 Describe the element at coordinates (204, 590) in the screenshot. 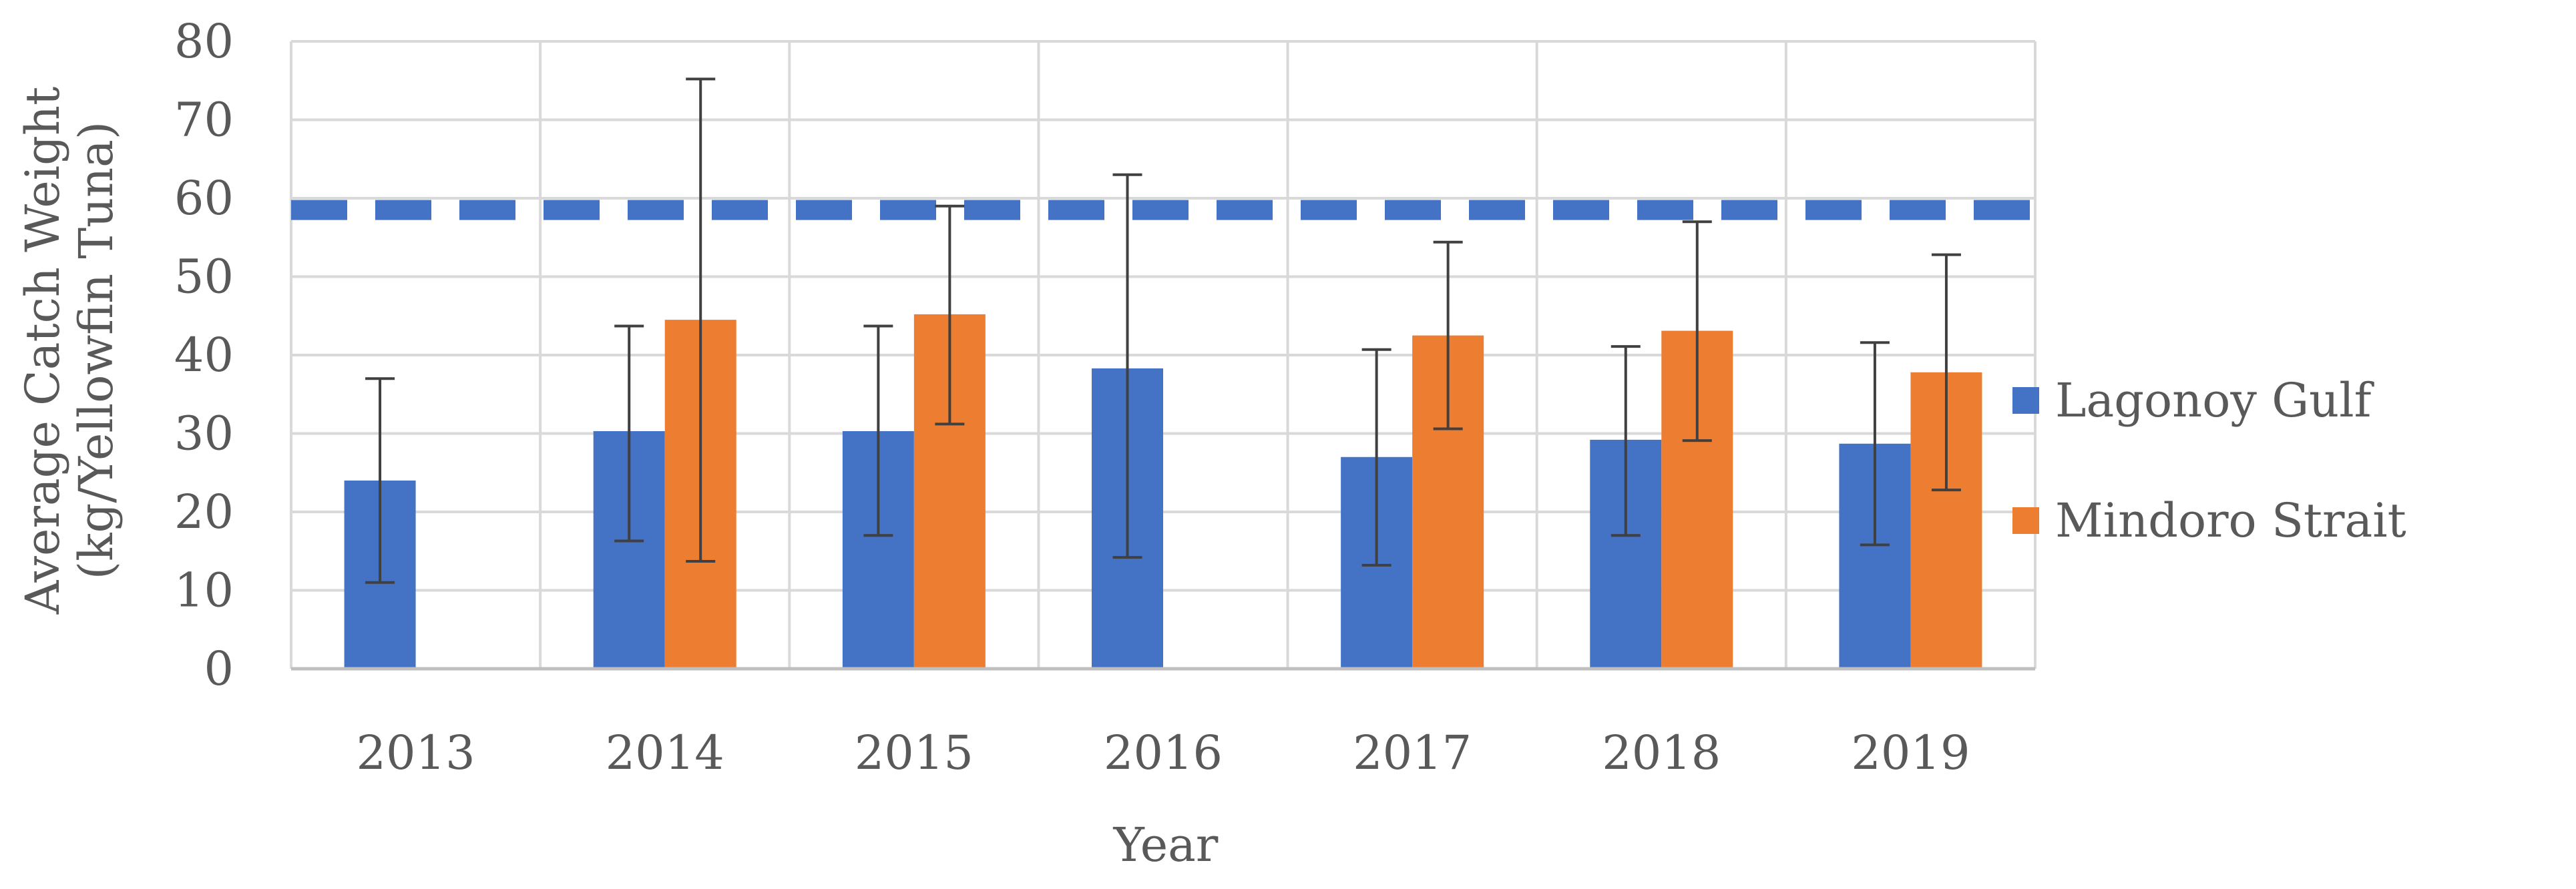

I see `y-tick-label-10: 10` at that location.